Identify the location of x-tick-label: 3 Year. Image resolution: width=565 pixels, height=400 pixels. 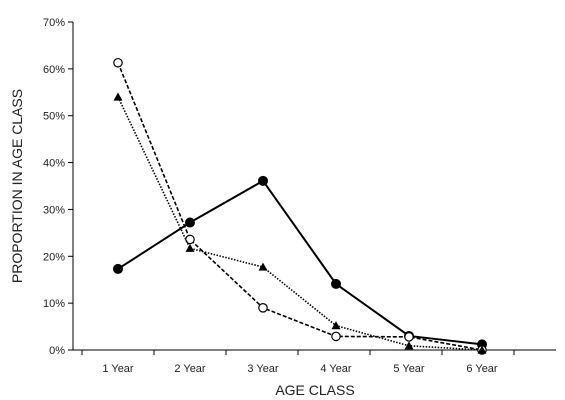
(263, 369).